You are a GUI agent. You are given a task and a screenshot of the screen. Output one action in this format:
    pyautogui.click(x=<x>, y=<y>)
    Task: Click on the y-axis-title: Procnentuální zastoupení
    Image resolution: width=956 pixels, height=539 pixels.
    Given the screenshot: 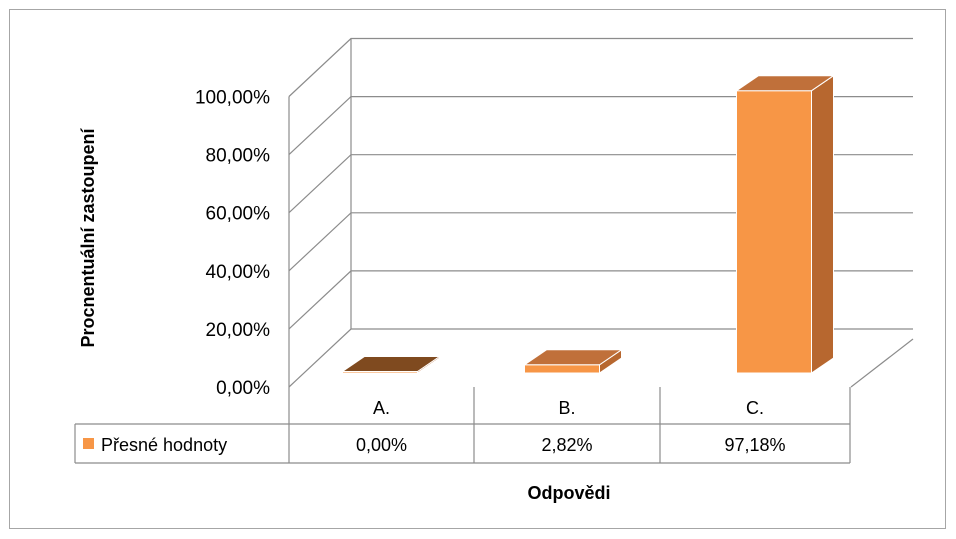 What is the action you would take?
    pyautogui.click(x=88, y=237)
    